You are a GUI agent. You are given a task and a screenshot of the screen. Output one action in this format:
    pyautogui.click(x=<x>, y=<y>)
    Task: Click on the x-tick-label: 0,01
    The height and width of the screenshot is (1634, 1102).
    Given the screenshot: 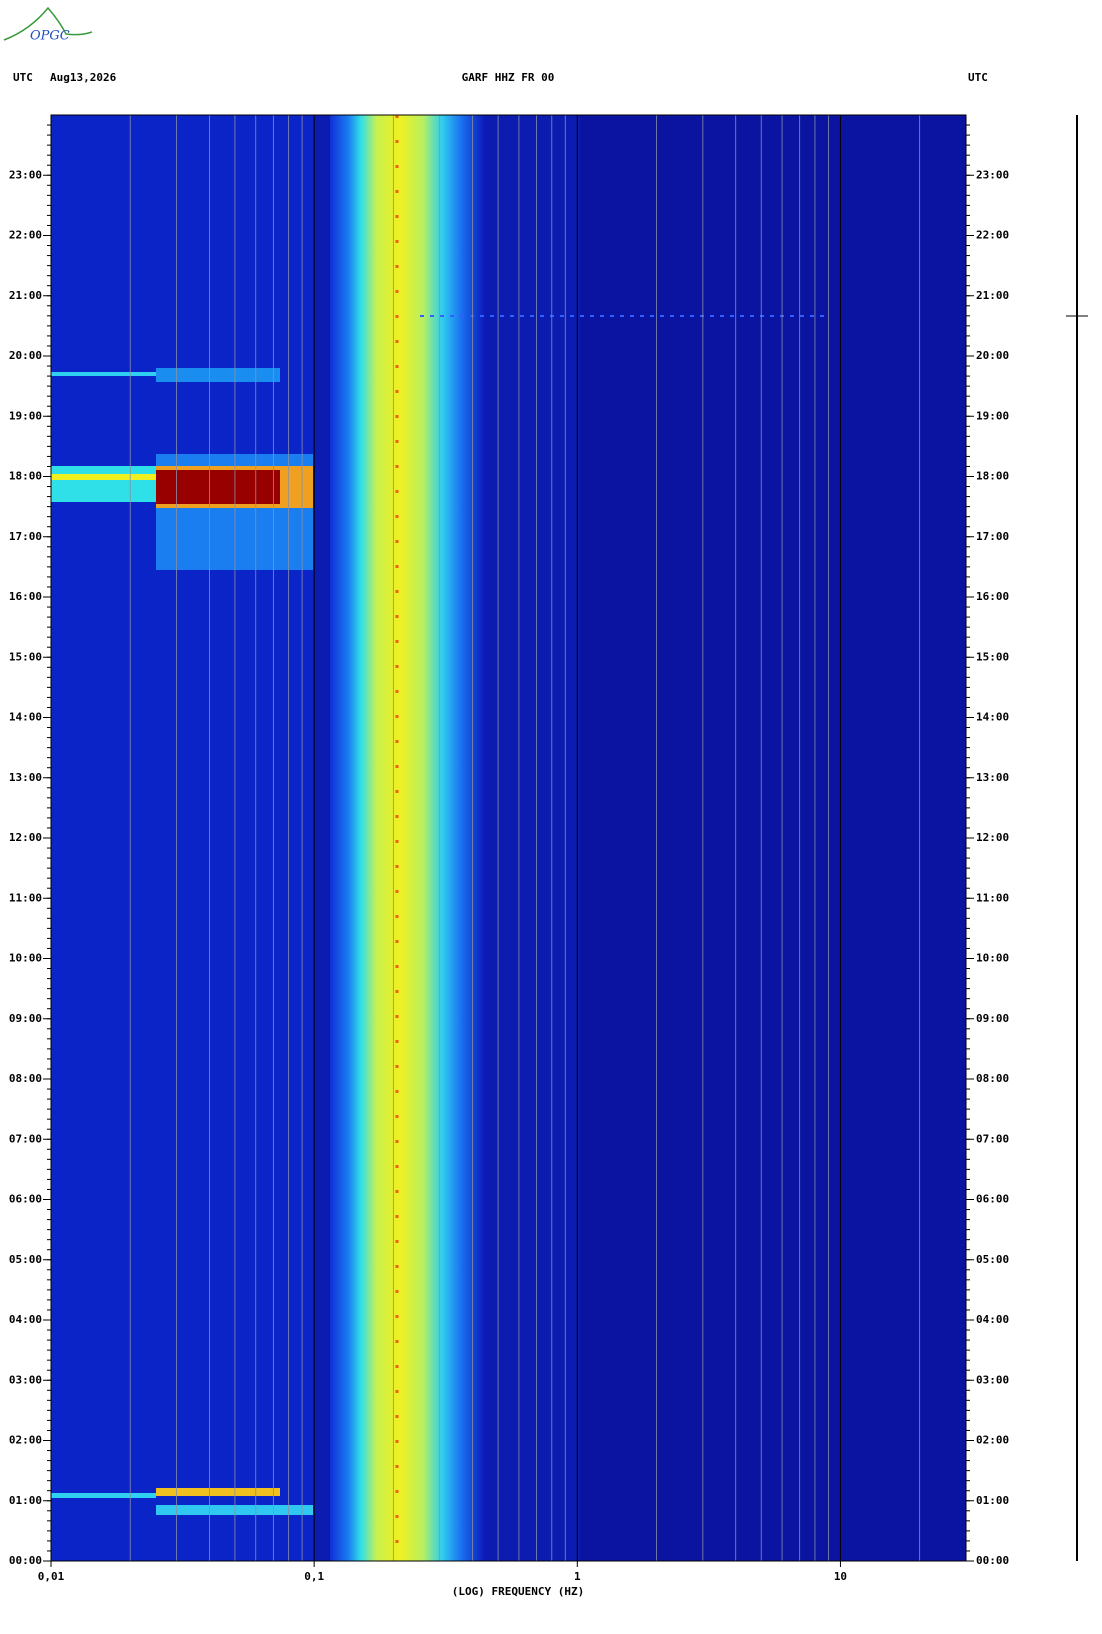 What is the action you would take?
    pyautogui.click(x=51, y=1576)
    